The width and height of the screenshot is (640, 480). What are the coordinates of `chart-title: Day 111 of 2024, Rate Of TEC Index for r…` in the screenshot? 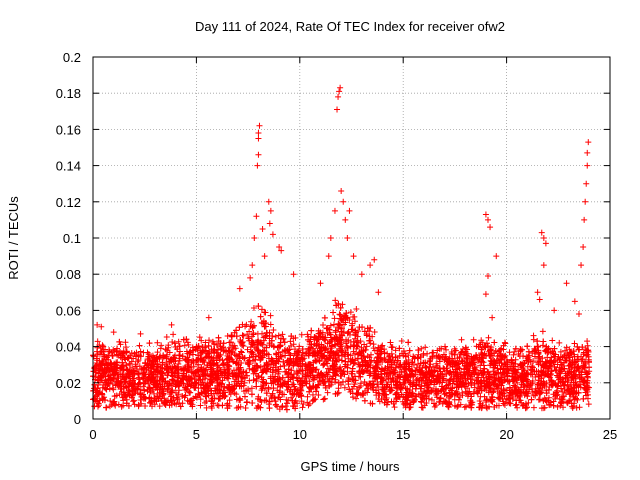 It's located at (350, 26).